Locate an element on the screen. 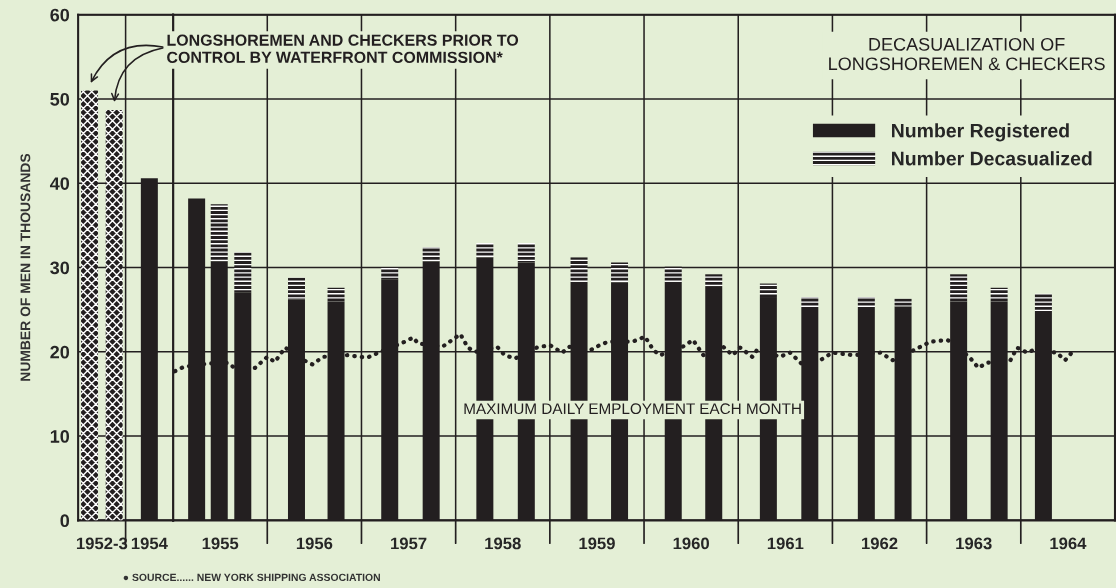 This screenshot has width=1116, height=588. legend-label: Number Registered is located at coordinates (980, 132).